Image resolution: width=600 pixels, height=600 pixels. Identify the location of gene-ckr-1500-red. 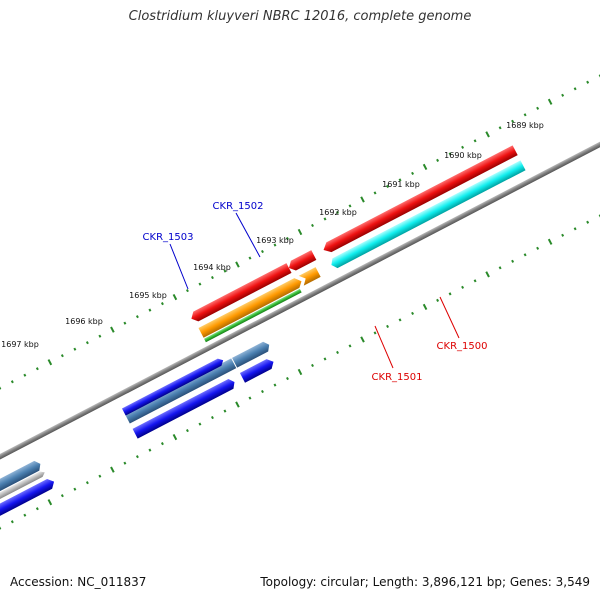
(301, 261).